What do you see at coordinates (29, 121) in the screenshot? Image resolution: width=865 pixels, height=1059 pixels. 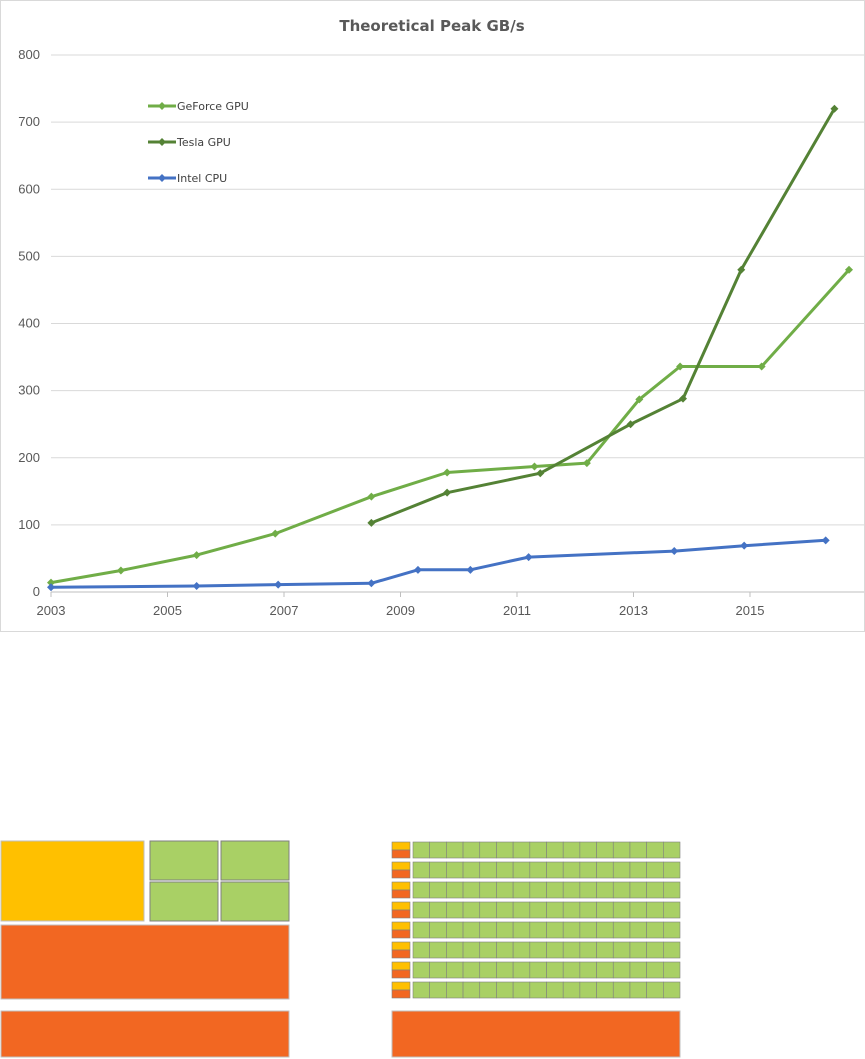 I see `y-tick-label: 700` at bounding box center [29, 121].